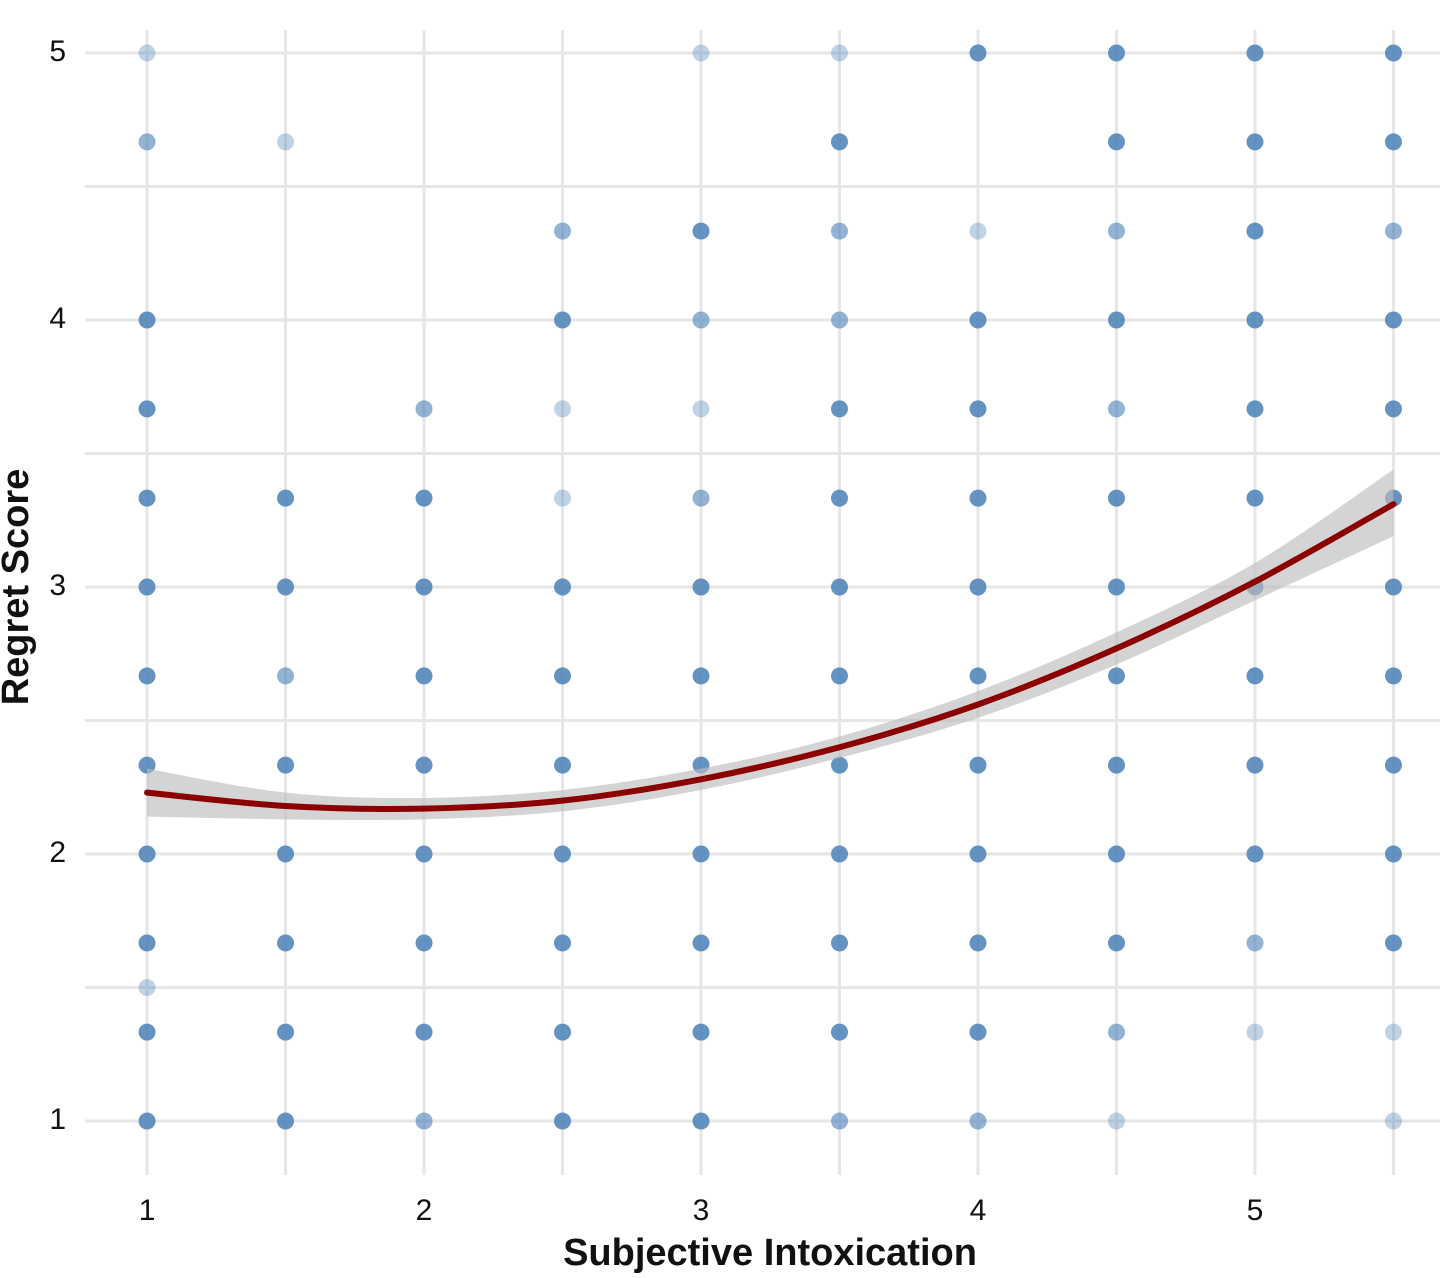 Image resolution: width=1456 pixels, height=1278 pixels. What do you see at coordinates (57, 585) in the screenshot?
I see `y-tick-label: 3` at bounding box center [57, 585].